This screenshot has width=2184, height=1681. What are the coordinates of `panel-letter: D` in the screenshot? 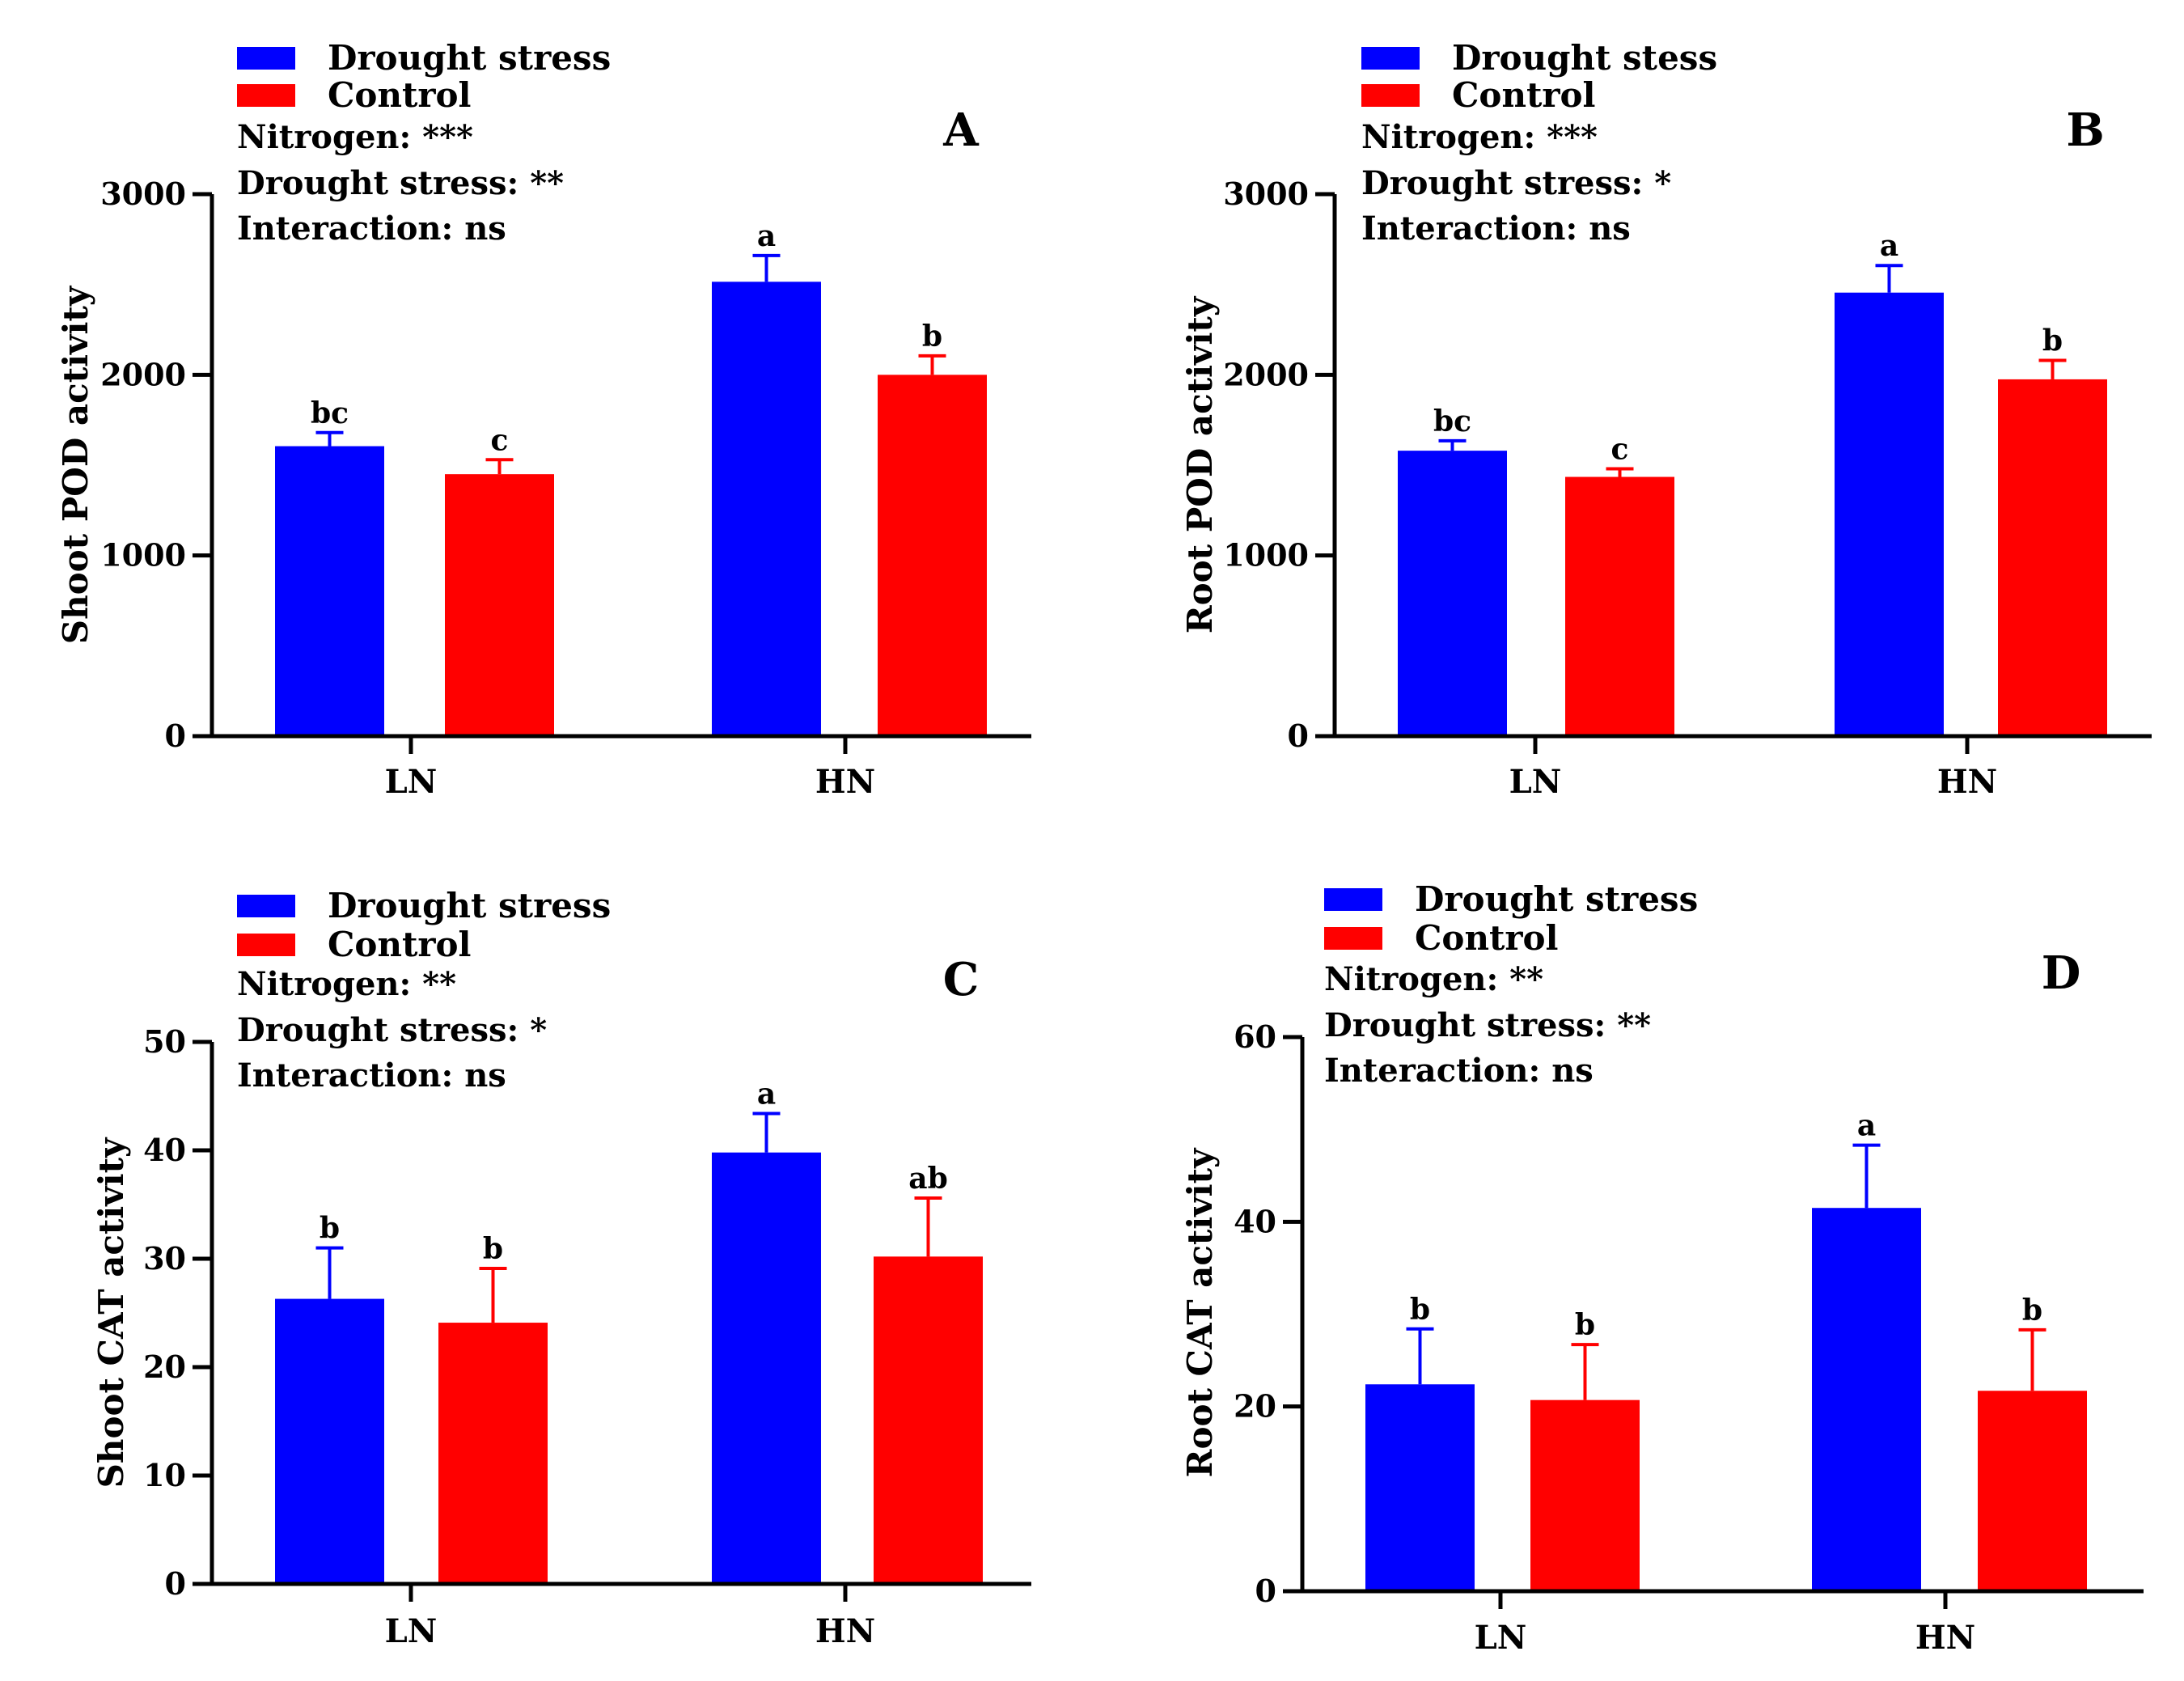 It's located at (2061, 973).